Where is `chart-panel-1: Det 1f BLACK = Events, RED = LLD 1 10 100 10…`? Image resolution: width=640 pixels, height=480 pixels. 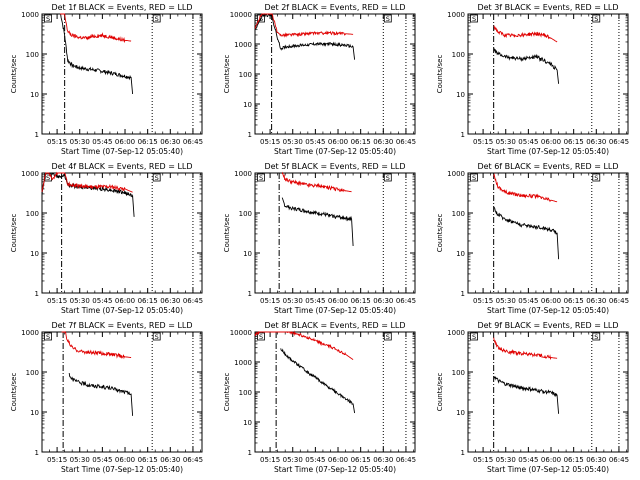 chart-panel-1: Det 1f BLACK = Events, RED = LLD 1 10 100 10… is located at coordinates (106, 79).